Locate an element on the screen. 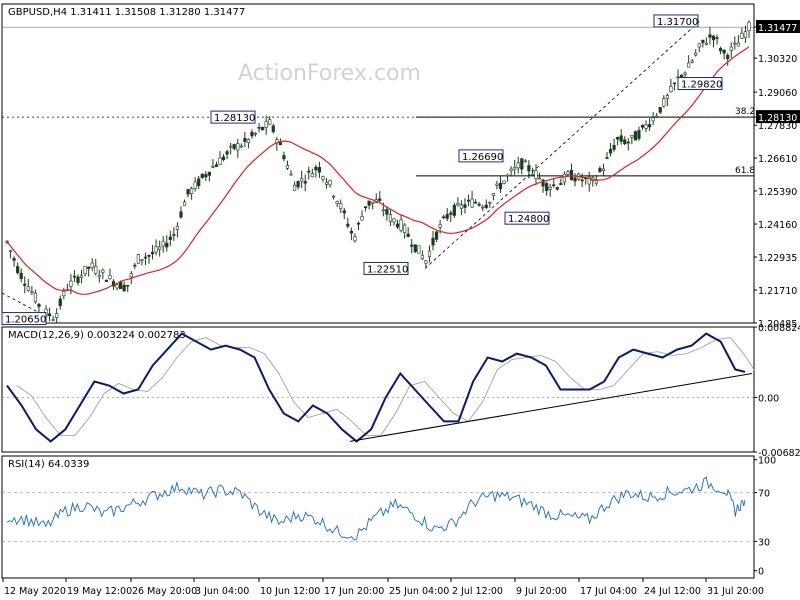 The image size is (800, 600). macd-tick-label: -0.006825 is located at coordinates (779, 453).